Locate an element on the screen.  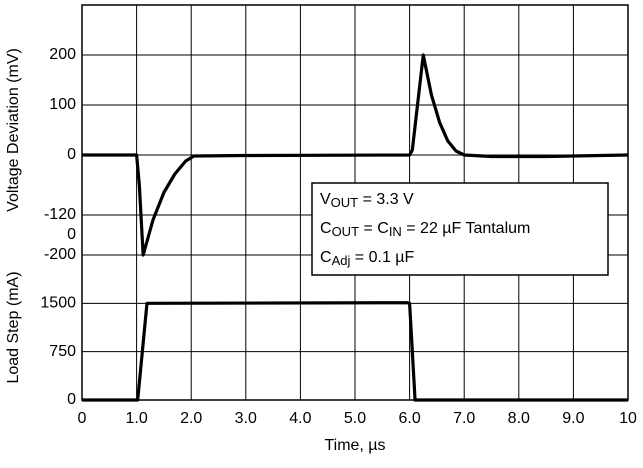
annotation-text: = 22 µF Tantalum is located at coordinates (466, 228).